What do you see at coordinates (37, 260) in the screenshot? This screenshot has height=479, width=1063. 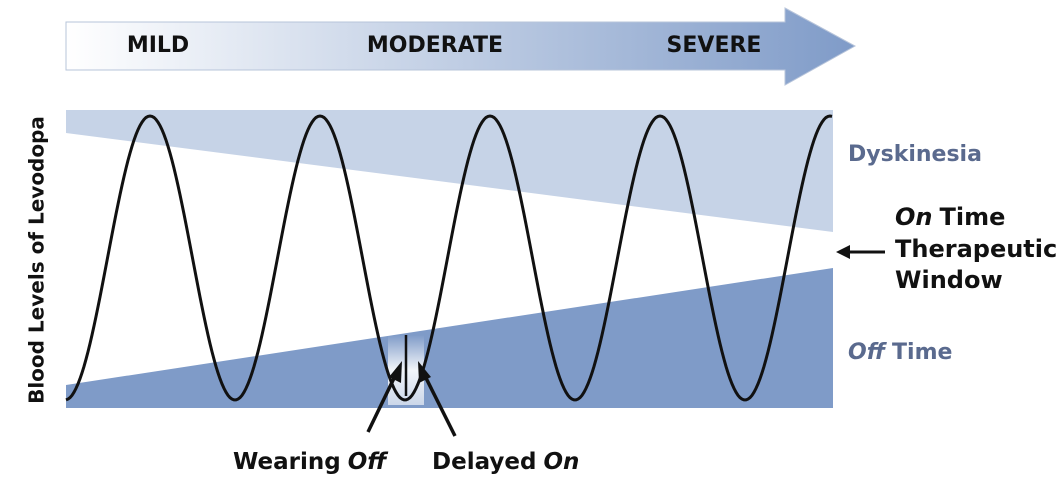 I see `y-axis-label: Blood Levels of Levodopa` at bounding box center [37, 260].